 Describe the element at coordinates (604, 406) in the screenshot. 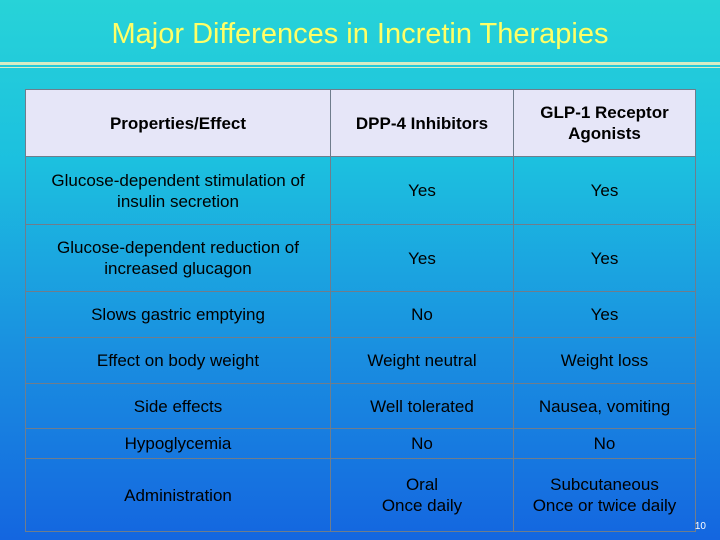

I see `row-glp1-cell: Nausea, vomiting` at that location.